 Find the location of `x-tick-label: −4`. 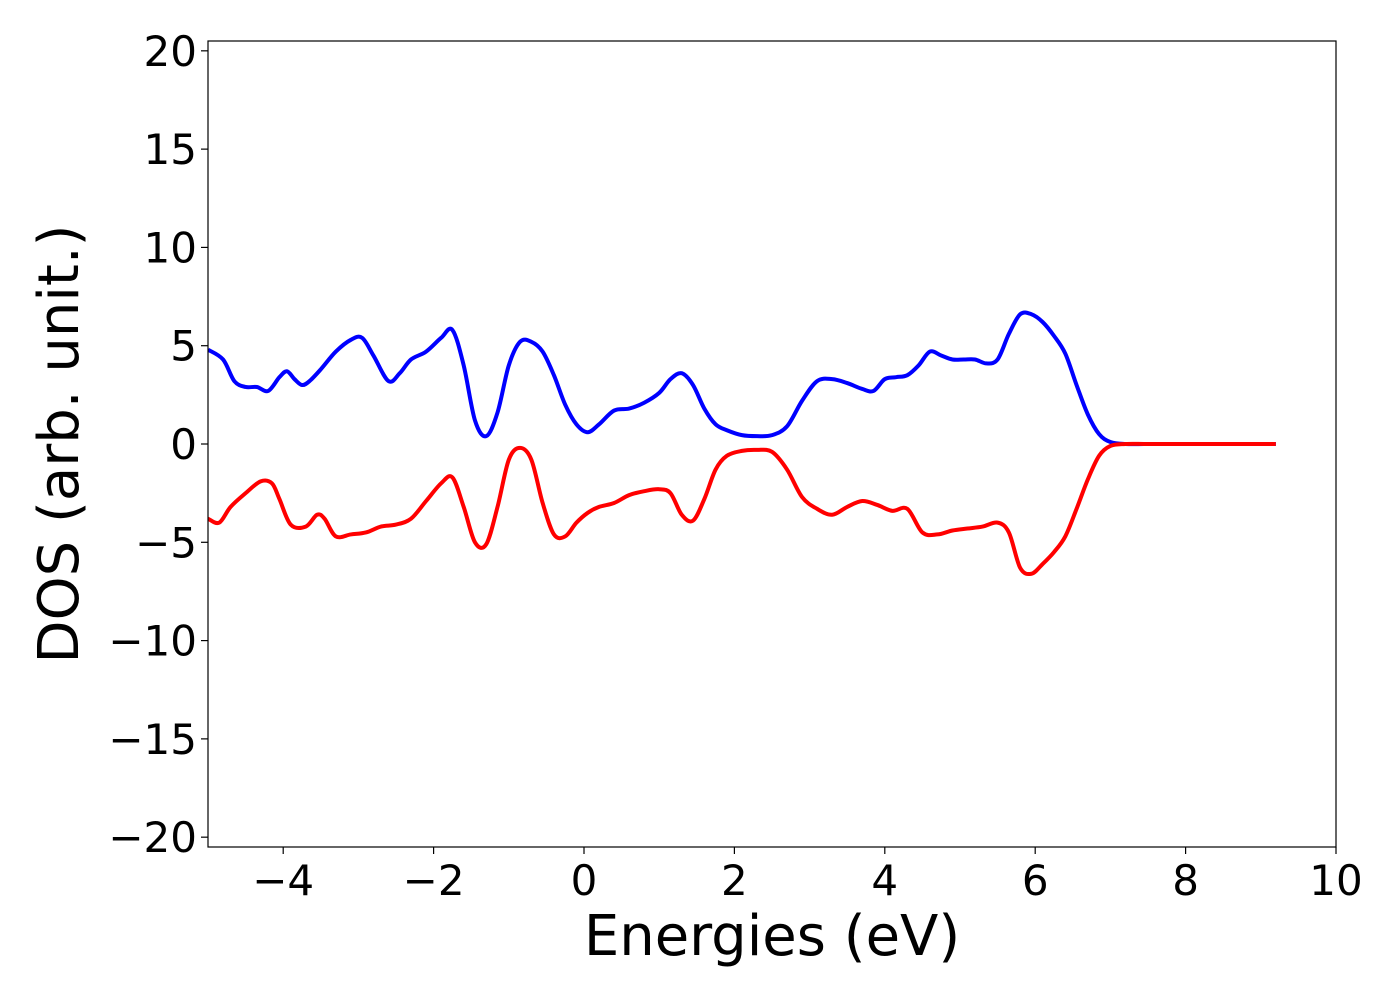

x-tick-label: −4 is located at coordinates (283, 880).